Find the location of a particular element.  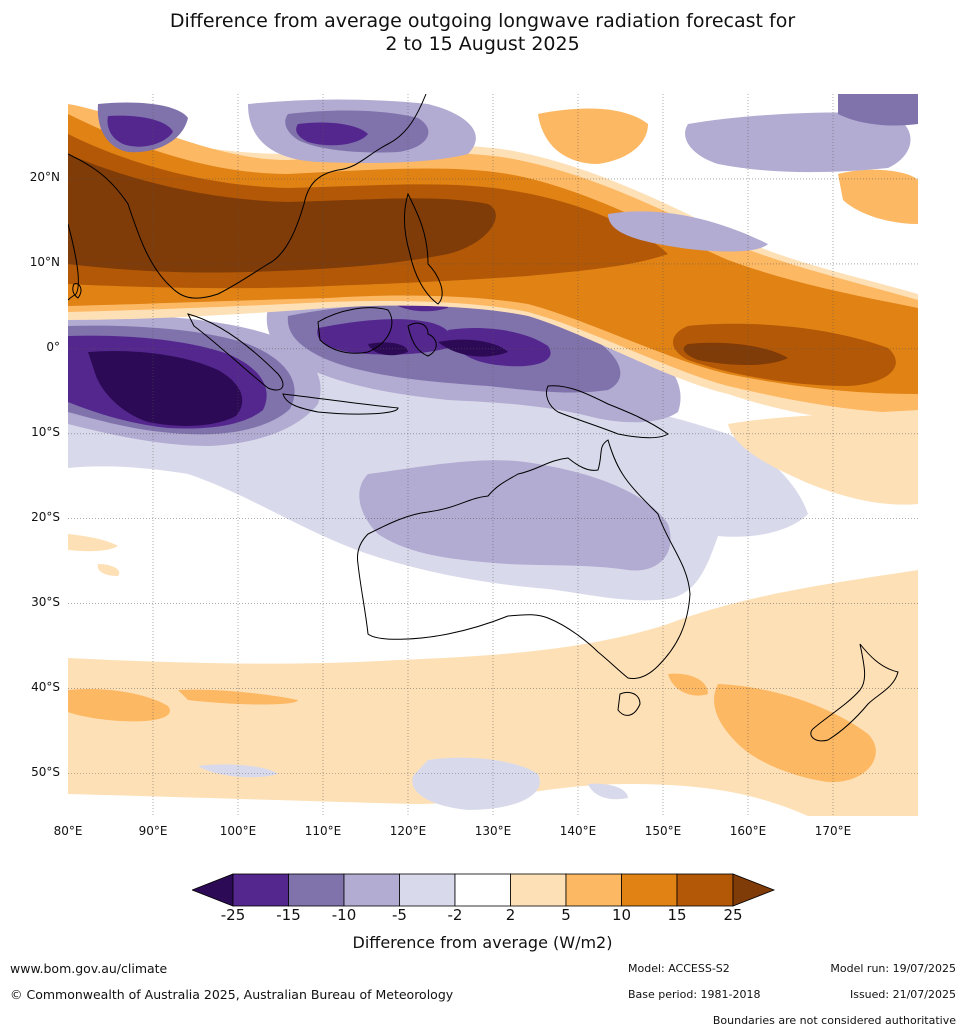

colorbar-tick-2: -15 is located at coordinates (288, 915).